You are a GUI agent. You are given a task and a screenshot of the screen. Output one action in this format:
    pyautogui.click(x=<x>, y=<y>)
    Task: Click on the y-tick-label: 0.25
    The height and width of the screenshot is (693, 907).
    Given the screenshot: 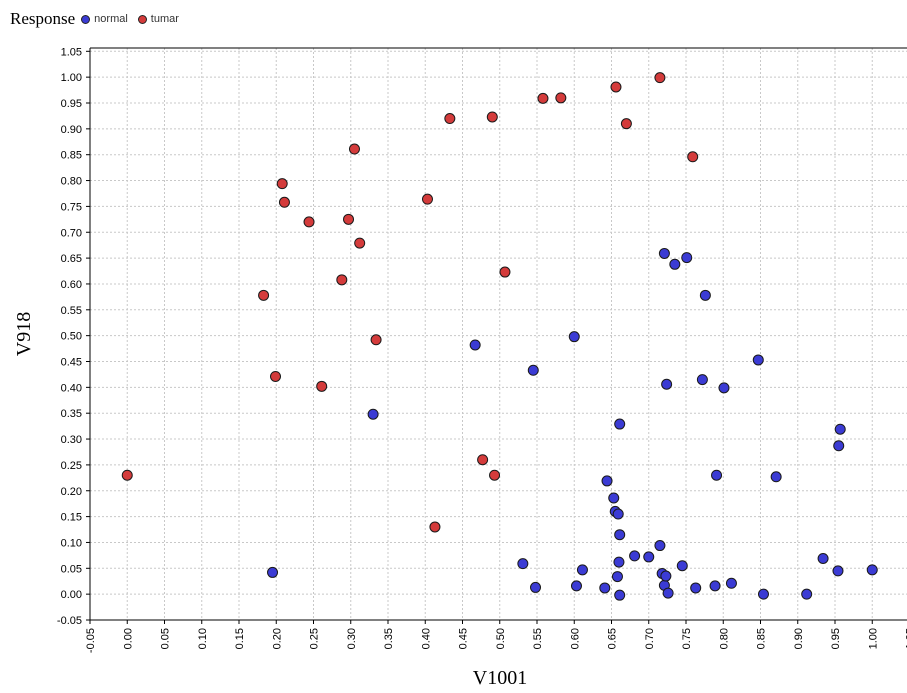 What is the action you would take?
    pyautogui.click(x=71, y=466)
    